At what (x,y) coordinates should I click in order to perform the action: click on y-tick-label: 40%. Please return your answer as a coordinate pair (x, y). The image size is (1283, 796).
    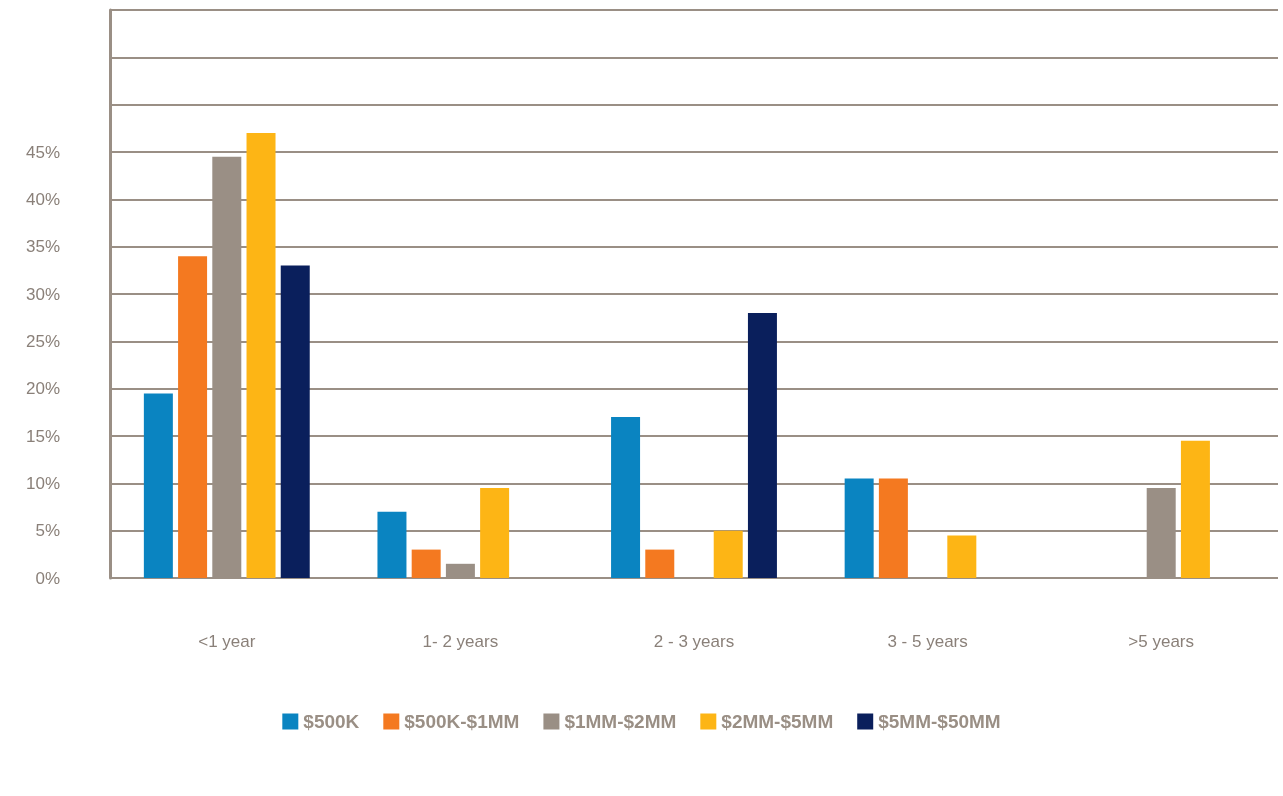
    Looking at the image, I should click on (42, 199).